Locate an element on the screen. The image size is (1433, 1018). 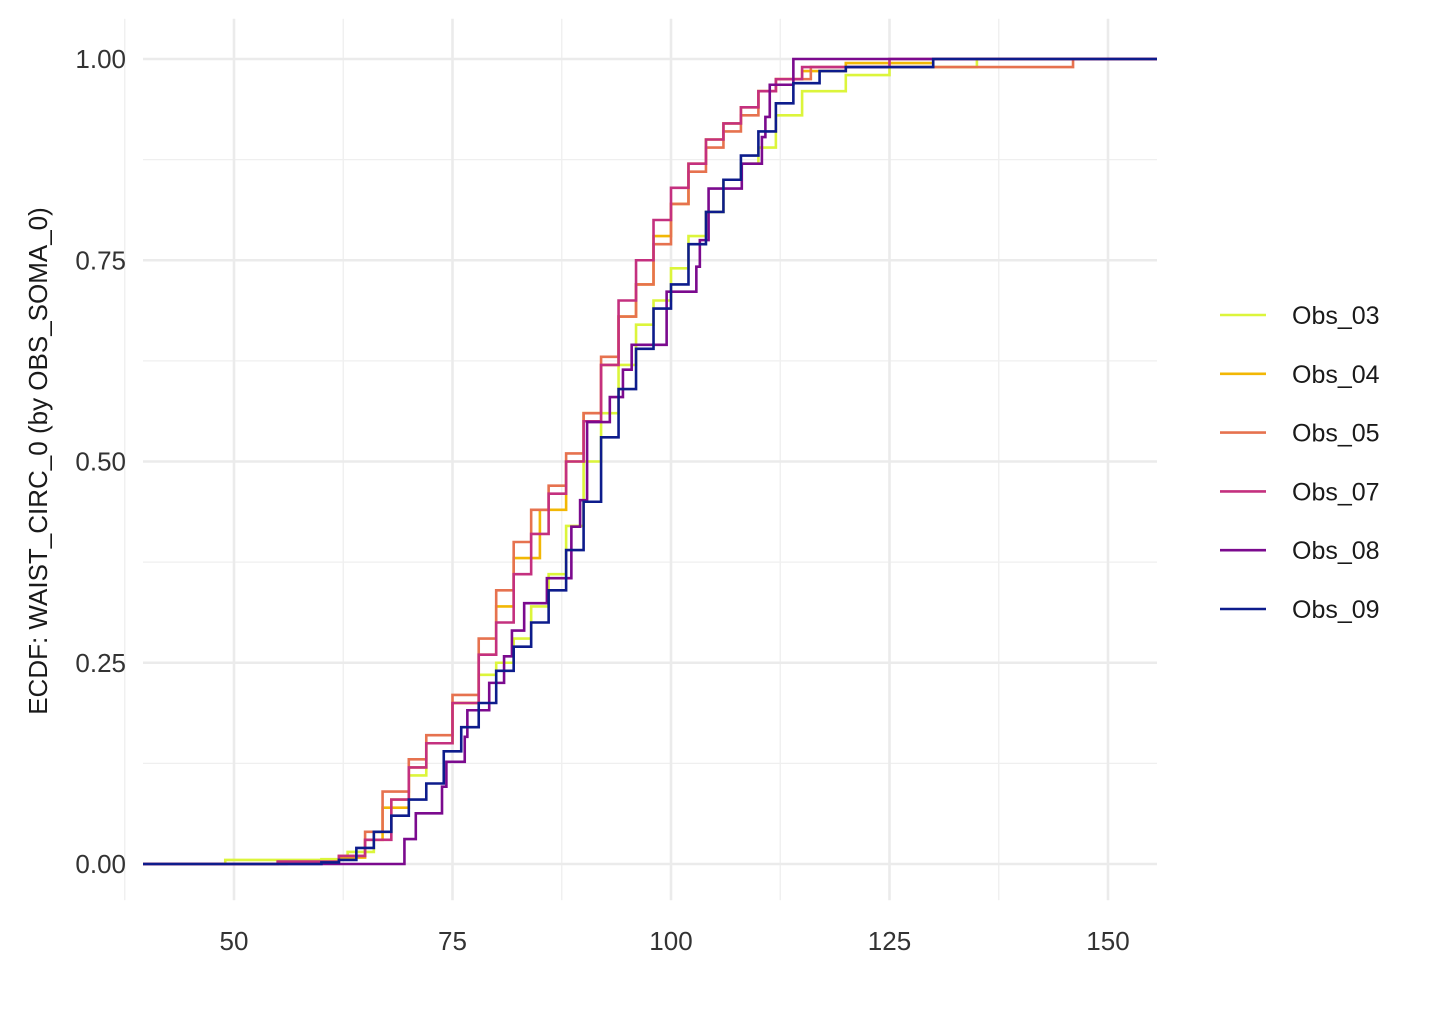
y-axis-label: ECDF: WAIST_CIRC_0 (by OBS_SOMA_0) is located at coordinates (38, 461).